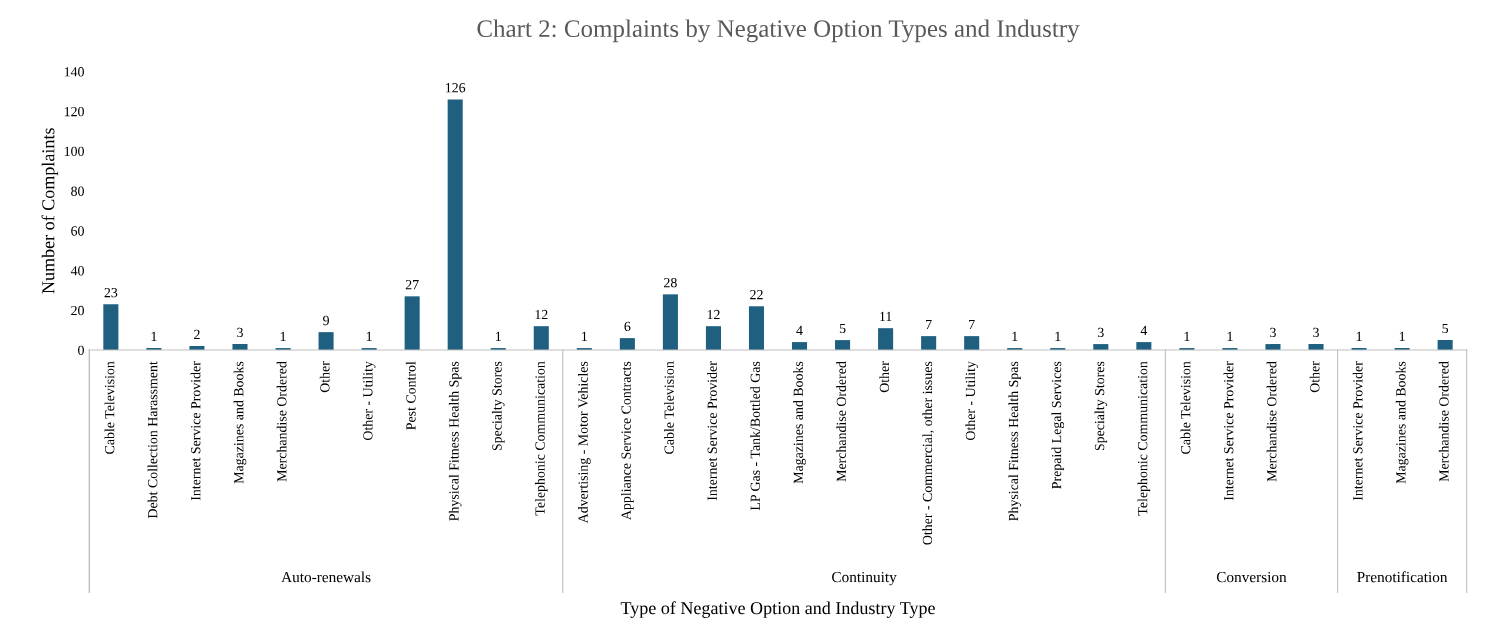  I want to click on data-label: 2, so click(197, 334).